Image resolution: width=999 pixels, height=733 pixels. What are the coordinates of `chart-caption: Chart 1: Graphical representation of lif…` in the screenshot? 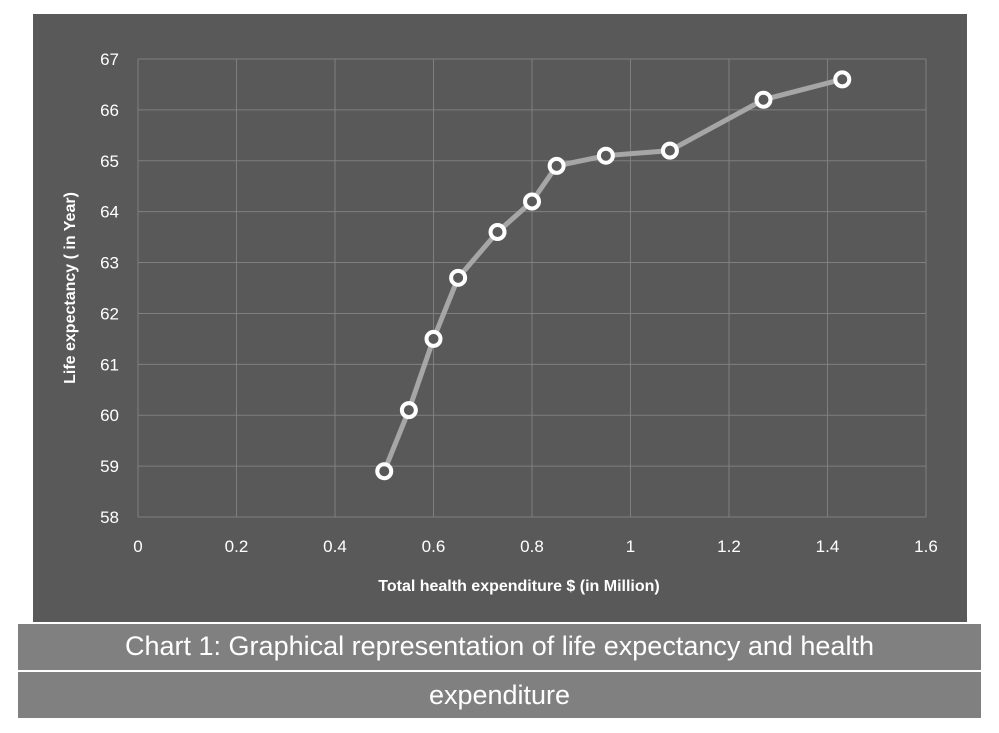 It's located at (499, 671).